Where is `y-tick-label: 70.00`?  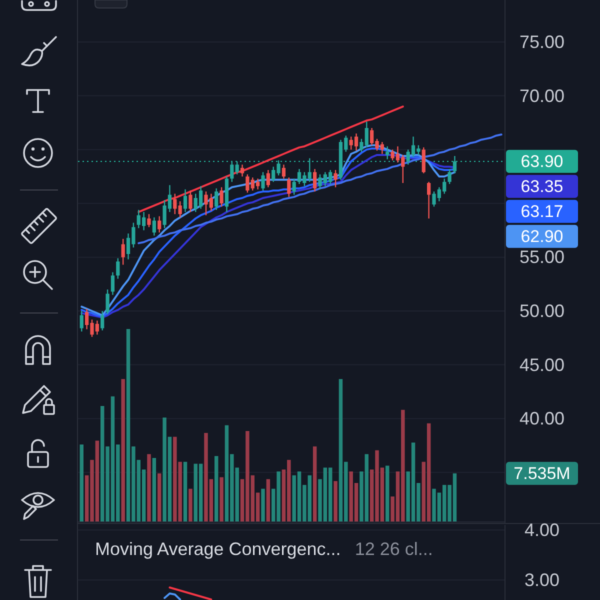 y-tick-label: 70.00 is located at coordinates (542, 96).